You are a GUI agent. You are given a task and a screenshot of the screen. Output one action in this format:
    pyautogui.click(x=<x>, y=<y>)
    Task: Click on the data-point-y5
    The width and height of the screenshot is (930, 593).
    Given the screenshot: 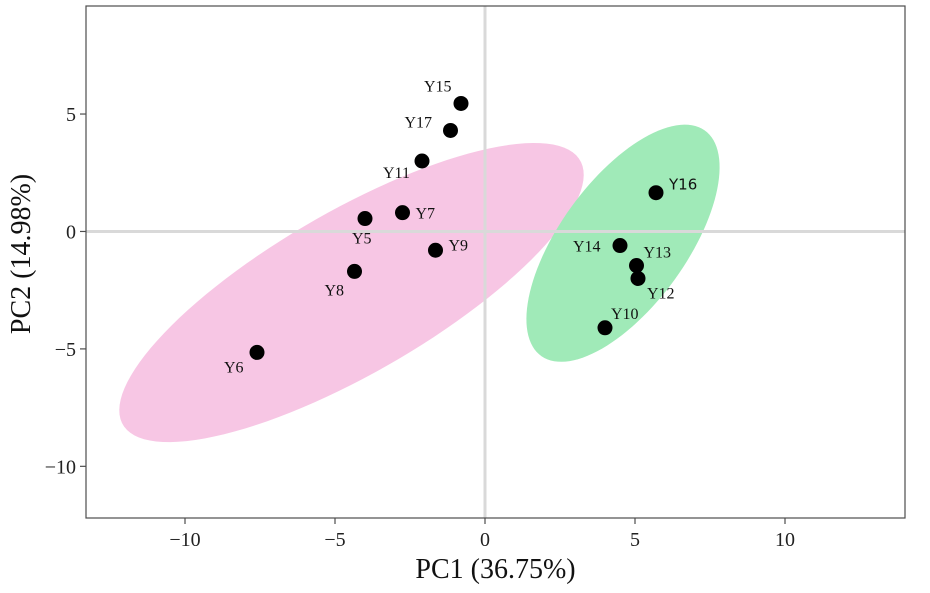 What is the action you would take?
    pyautogui.click(x=365, y=219)
    